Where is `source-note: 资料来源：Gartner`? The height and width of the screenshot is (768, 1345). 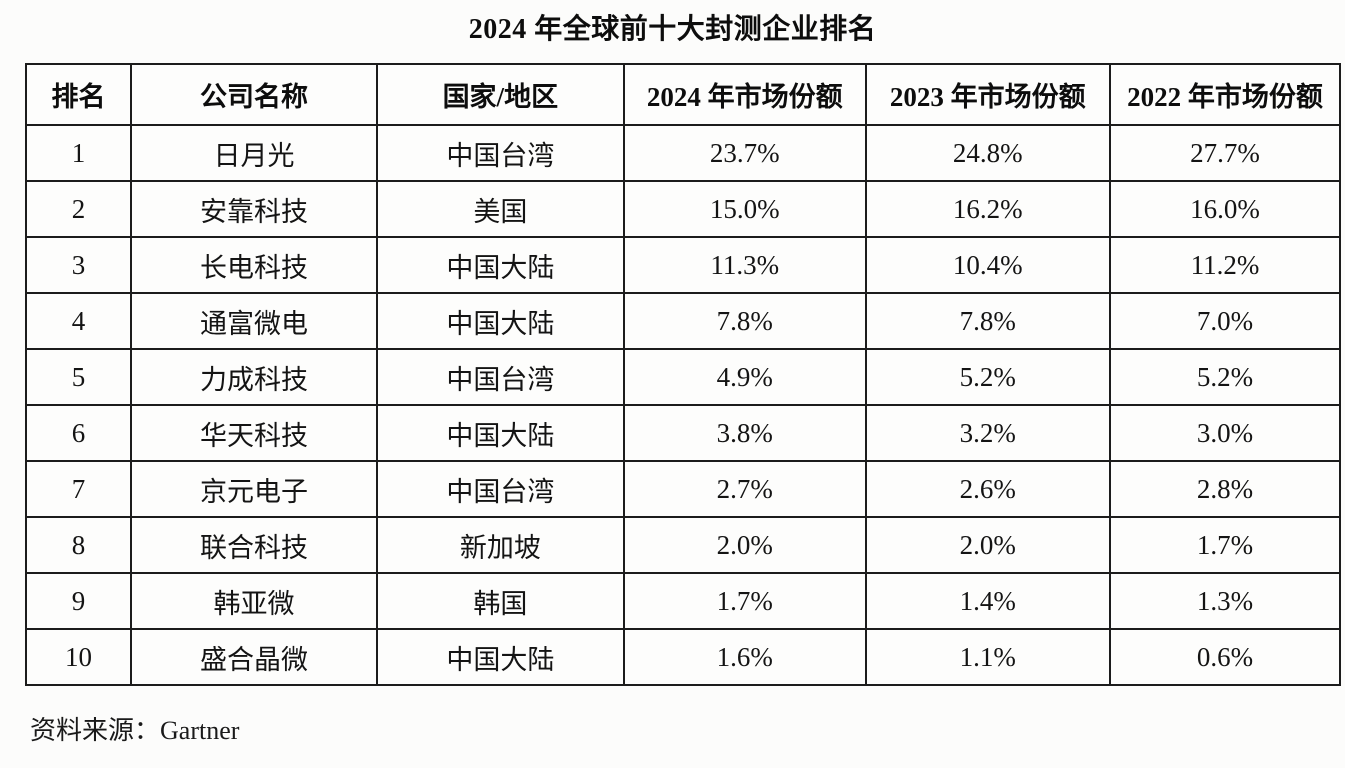 source-note: 资料来源：Gartner is located at coordinates (135, 730).